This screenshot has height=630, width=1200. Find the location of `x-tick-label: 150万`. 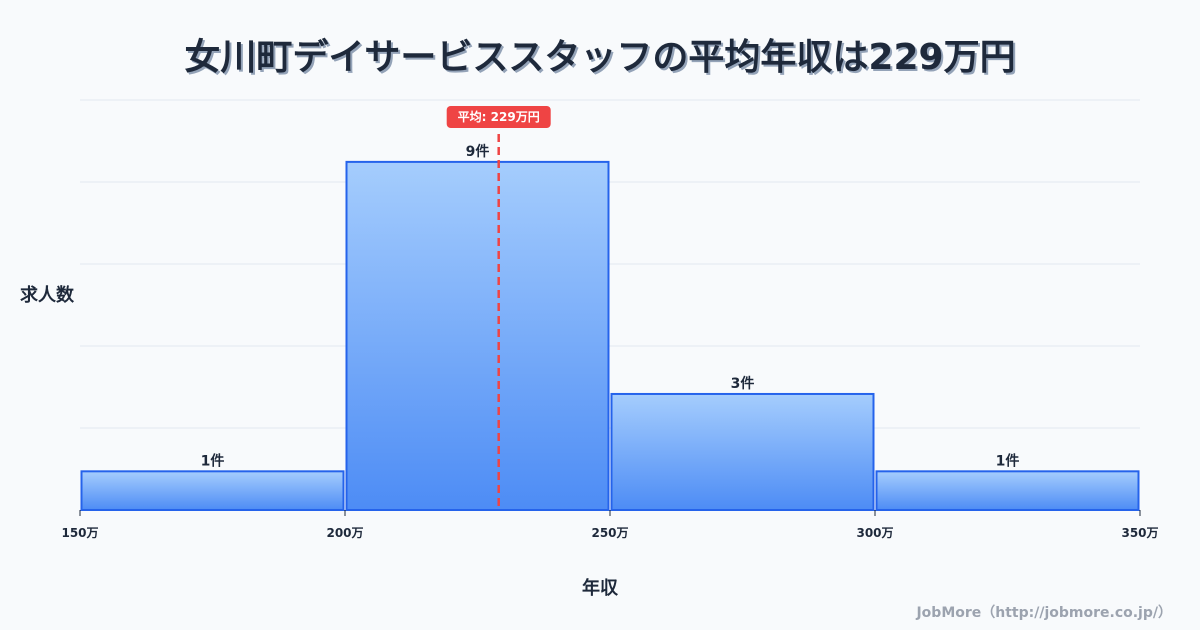

x-tick-label: 150万 is located at coordinates (79, 533).